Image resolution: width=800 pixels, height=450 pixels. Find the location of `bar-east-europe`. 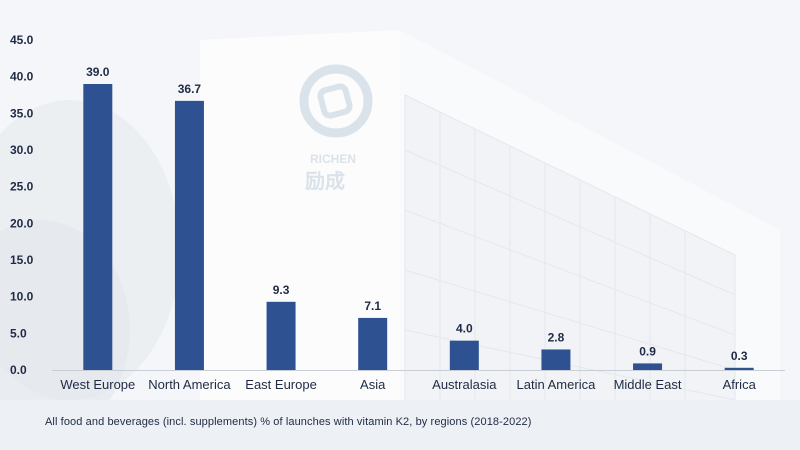

bar-east-europe is located at coordinates (281, 335).